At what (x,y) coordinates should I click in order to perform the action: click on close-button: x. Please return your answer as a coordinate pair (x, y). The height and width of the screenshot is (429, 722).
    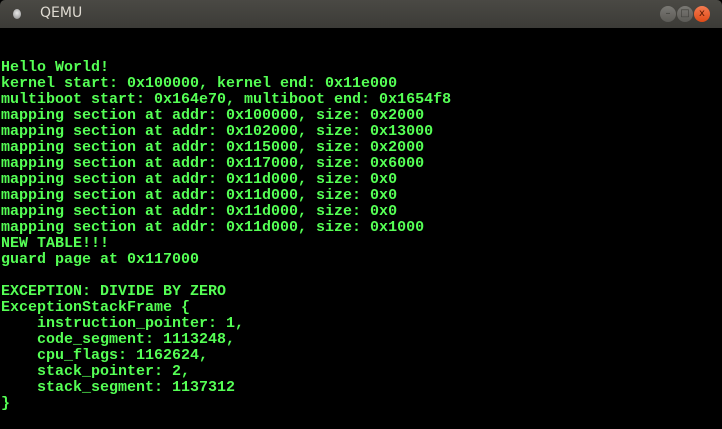
    Looking at the image, I should click on (702, 14).